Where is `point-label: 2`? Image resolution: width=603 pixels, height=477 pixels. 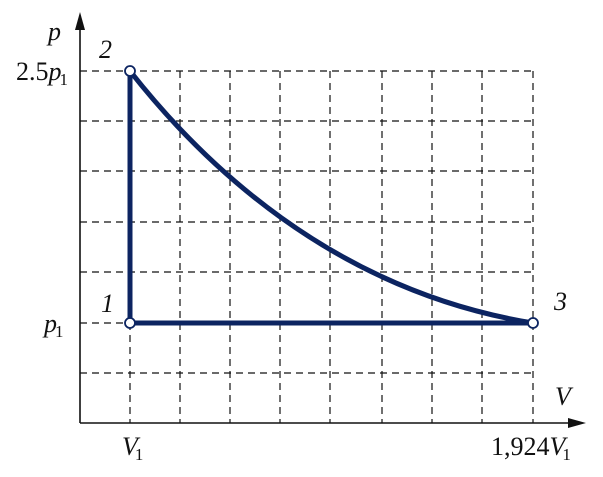 point-label: 2 is located at coordinates (105, 49).